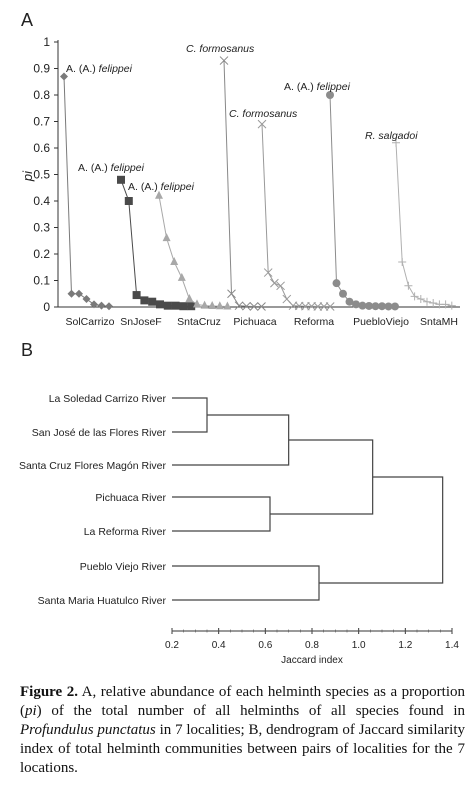 The width and height of the screenshot is (473, 803). What do you see at coordinates (108, 399) in the screenshot?
I see `leaf-label: La Soledad Carrizo River` at bounding box center [108, 399].